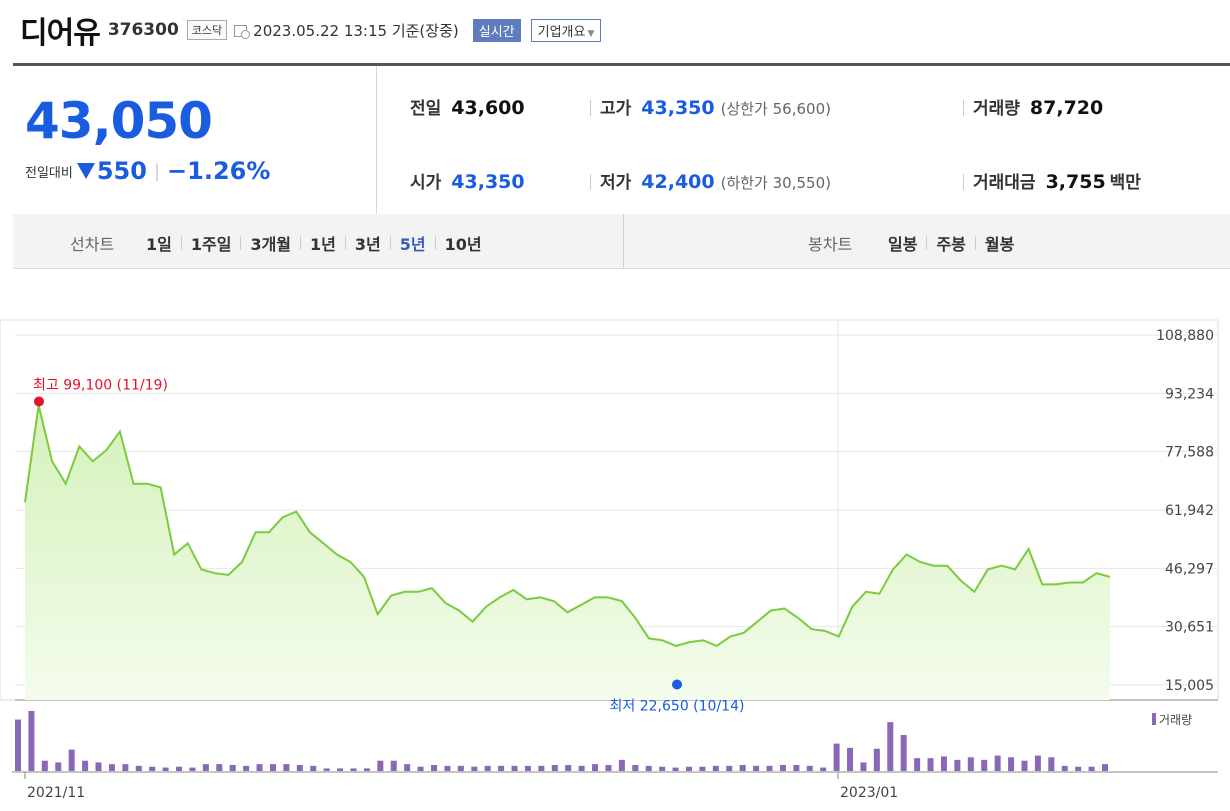 This screenshot has width=1230, height=811. Describe the element at coordinates (1189, 686) in the screenshot. I see `y-tick-label: 15,005` at that location.